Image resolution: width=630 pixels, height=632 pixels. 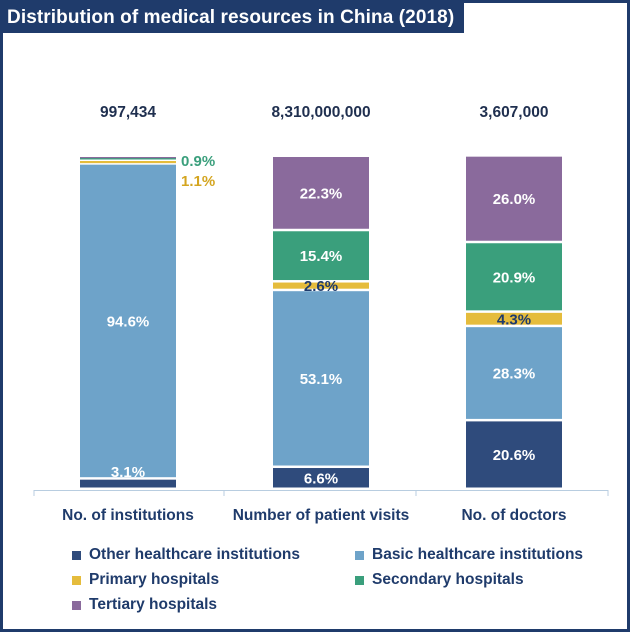 I want to click on data-label-2-0: 20.6%, so click(x=514, y=455).